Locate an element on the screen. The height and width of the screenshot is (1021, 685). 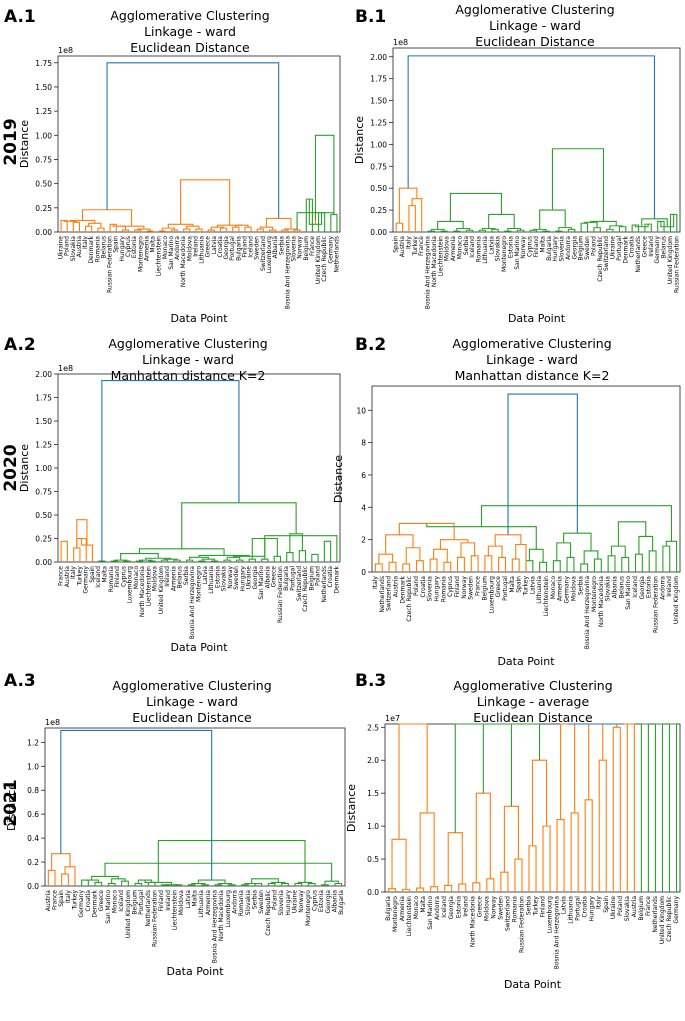
leaf-label: Bosnia And Herzegovina is located at coordinates (192, 603).